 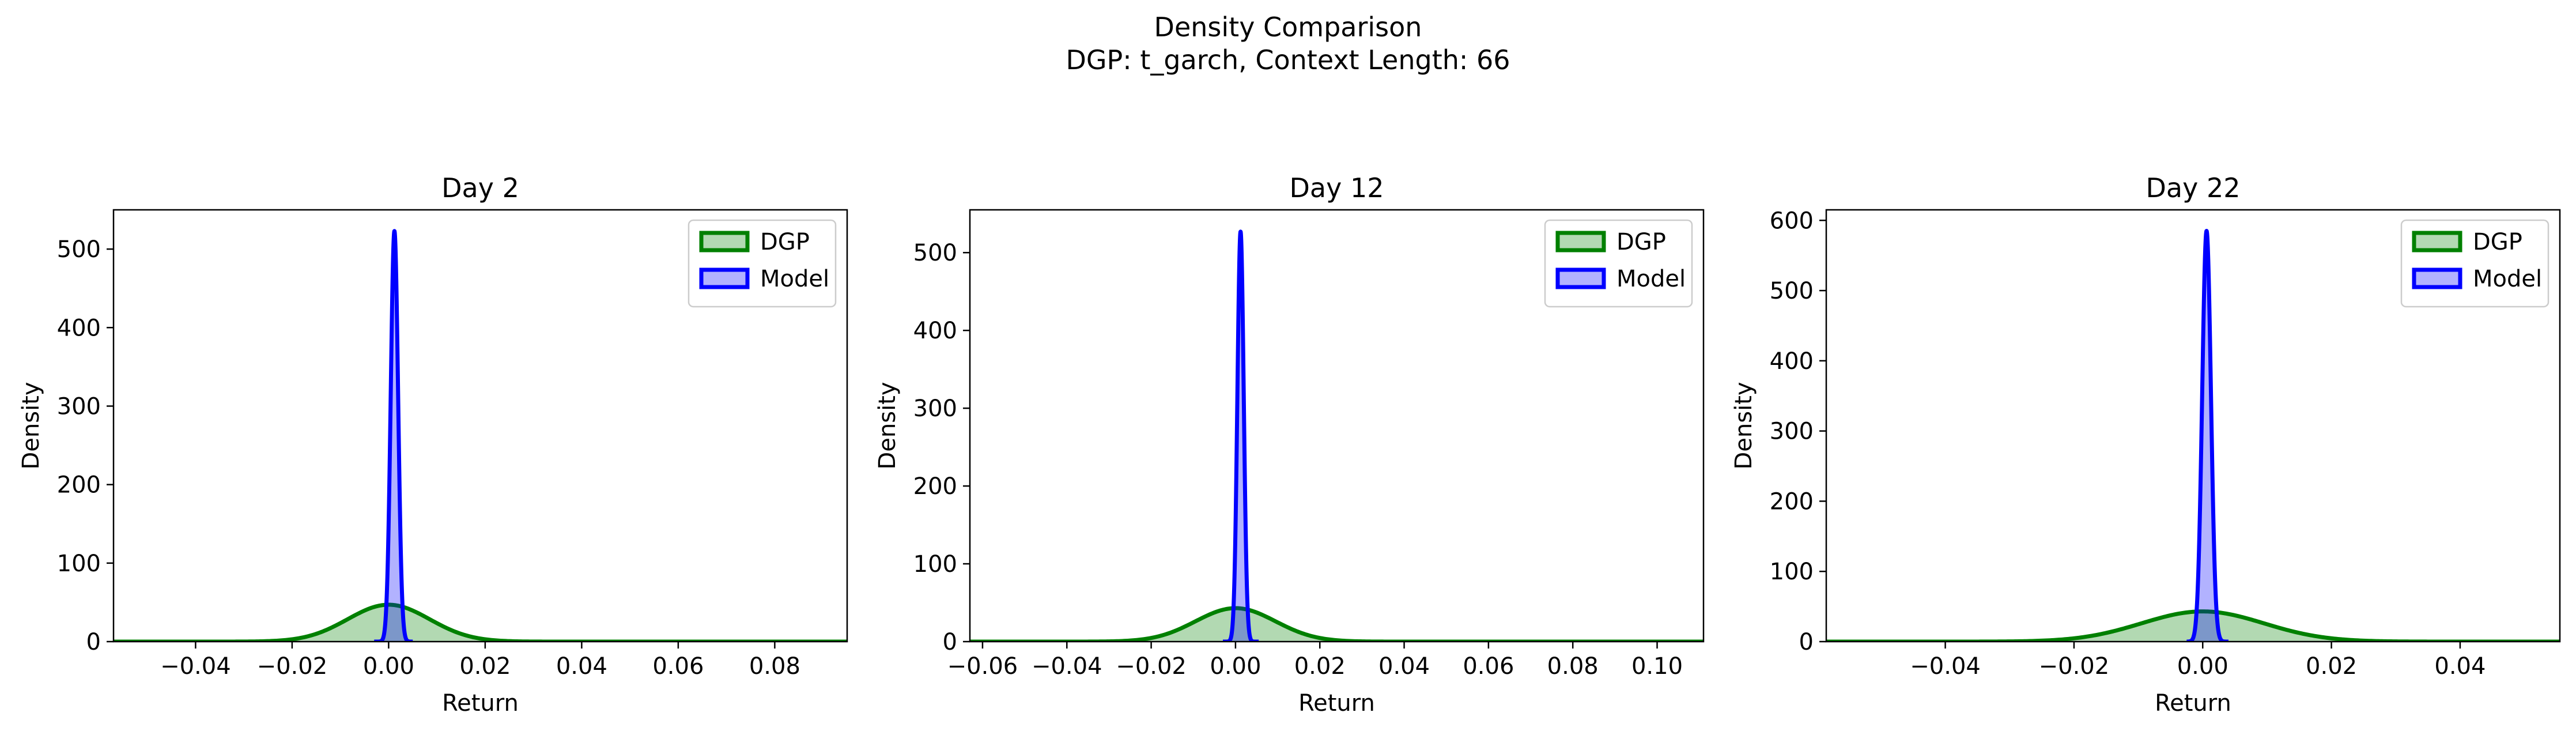 I want to click on figure-subtitle: DGP: t_garch, Context Length: 66, so click(x=1288, y=60).